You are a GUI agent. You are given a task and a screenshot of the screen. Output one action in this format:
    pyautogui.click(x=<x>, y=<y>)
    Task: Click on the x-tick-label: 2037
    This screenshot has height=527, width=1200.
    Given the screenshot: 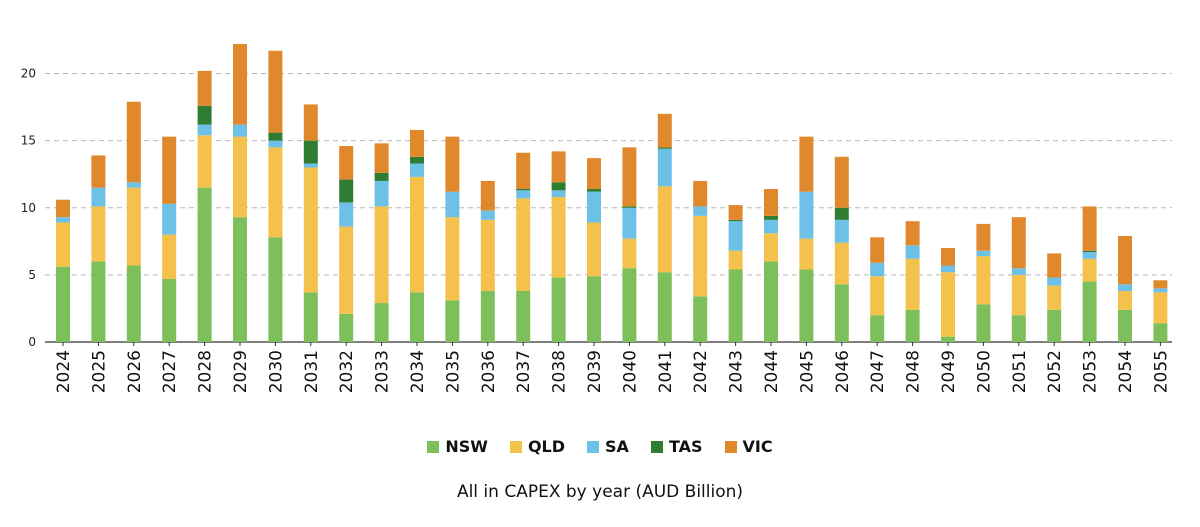 What is the action you would take?
    pyautogui.click(x=524, y=371)
    